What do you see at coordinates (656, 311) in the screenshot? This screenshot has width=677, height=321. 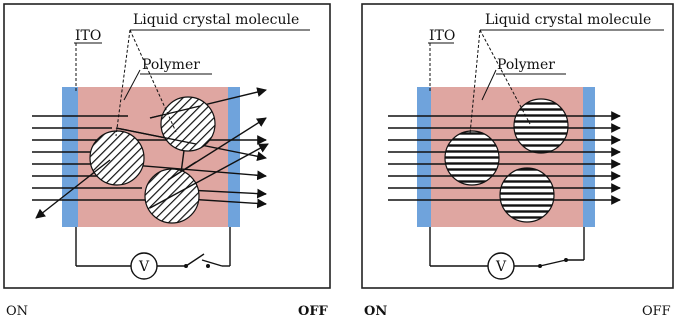 I see `right-off-label: OFF` at bounding box center [656, 311].